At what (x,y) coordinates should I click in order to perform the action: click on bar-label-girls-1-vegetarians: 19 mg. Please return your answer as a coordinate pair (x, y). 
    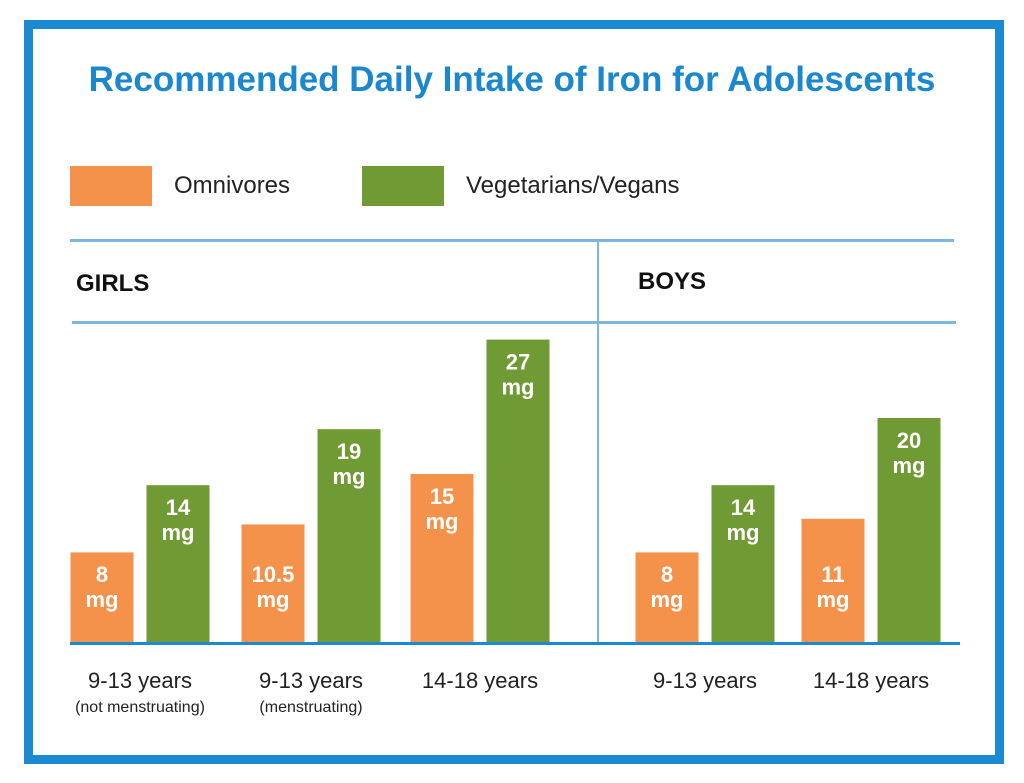
    Looking at the image, I should click on (349, 464).